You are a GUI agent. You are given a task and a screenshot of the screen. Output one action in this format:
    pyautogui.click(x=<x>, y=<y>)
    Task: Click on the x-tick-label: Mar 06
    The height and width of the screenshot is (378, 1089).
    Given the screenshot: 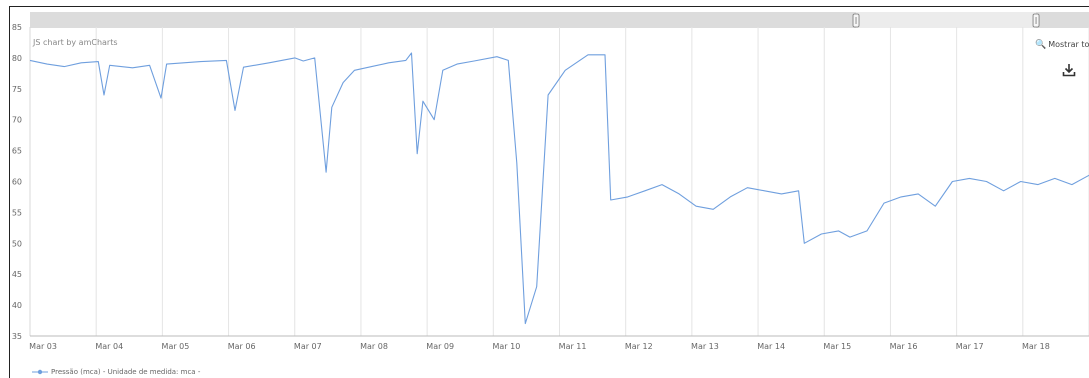 What is the action you would take?
    pyautogui.click(x=242, y=346)
    